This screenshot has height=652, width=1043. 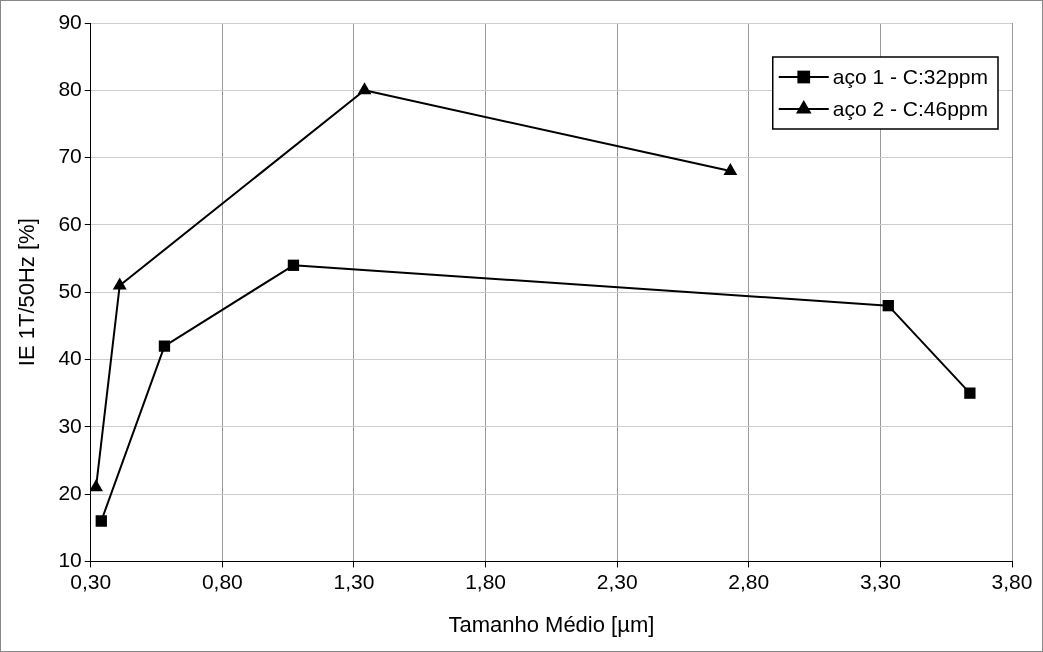 What do you see at coordinates (910, 108) in the screenshot?
I see `legend-label: aço 2 - C:46ppm` at bounding box center [910, 108].